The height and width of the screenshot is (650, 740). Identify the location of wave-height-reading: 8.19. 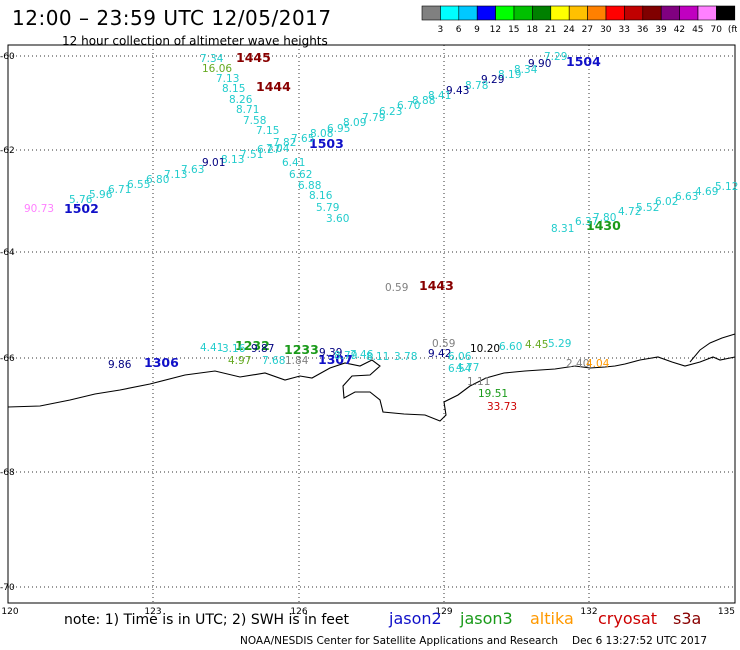
(509, 75).